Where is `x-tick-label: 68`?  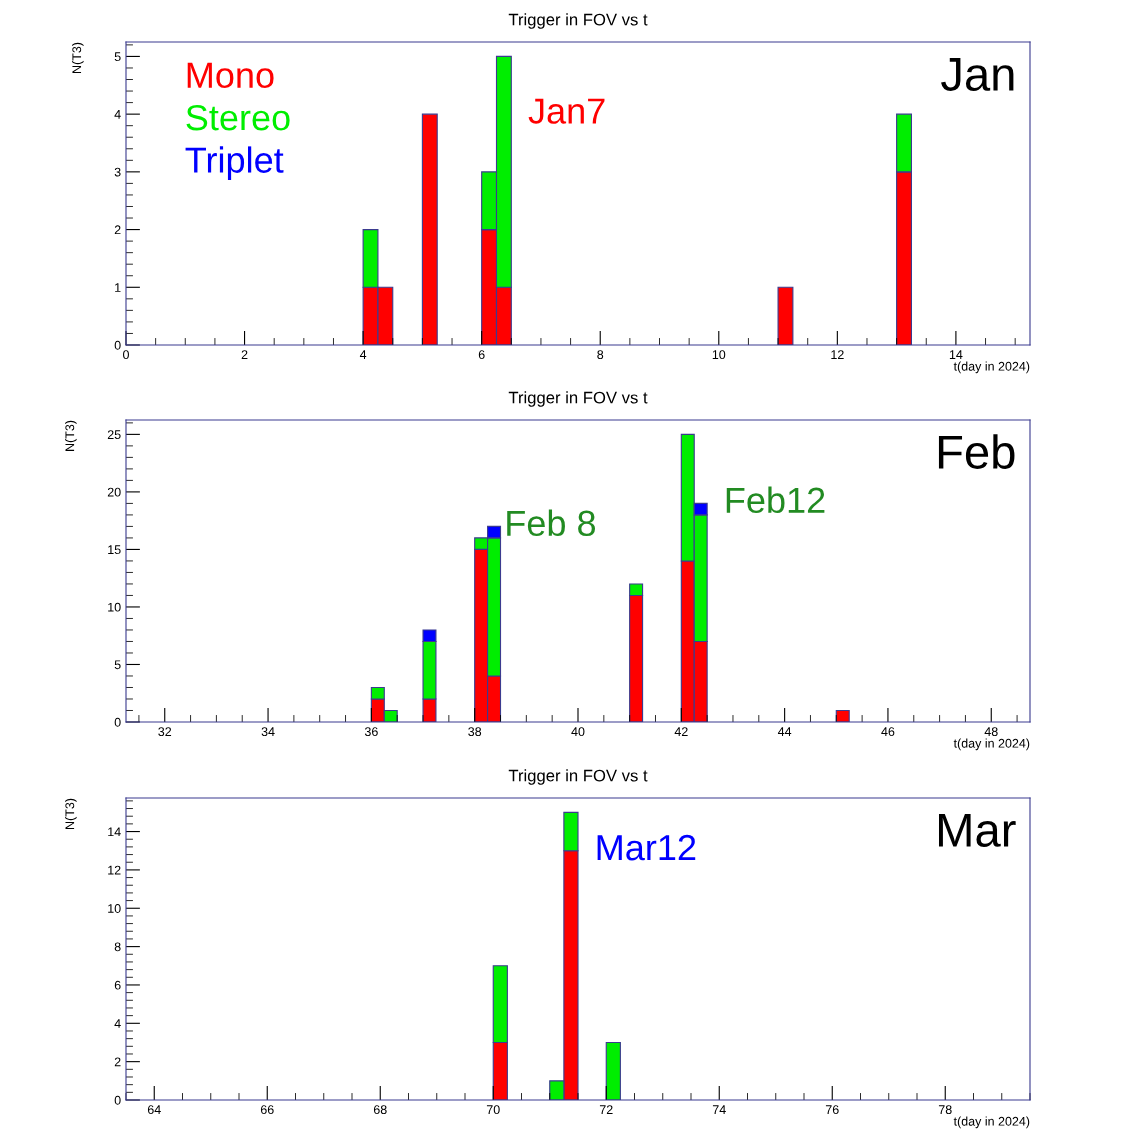 x-tick-label: 68 is located at coordinates (380, 1110).